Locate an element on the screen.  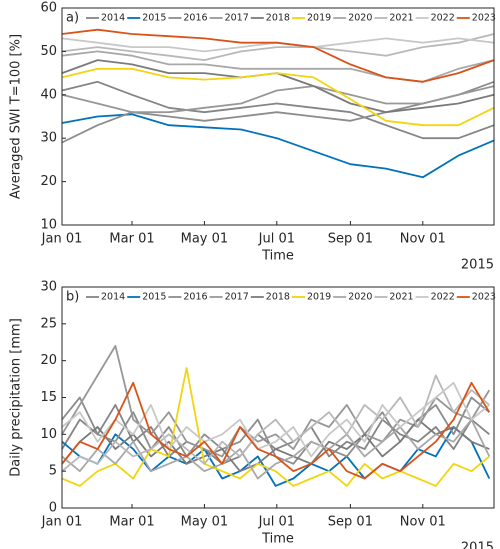
y-tick-label: 15 is located at coordinates (48, 397).